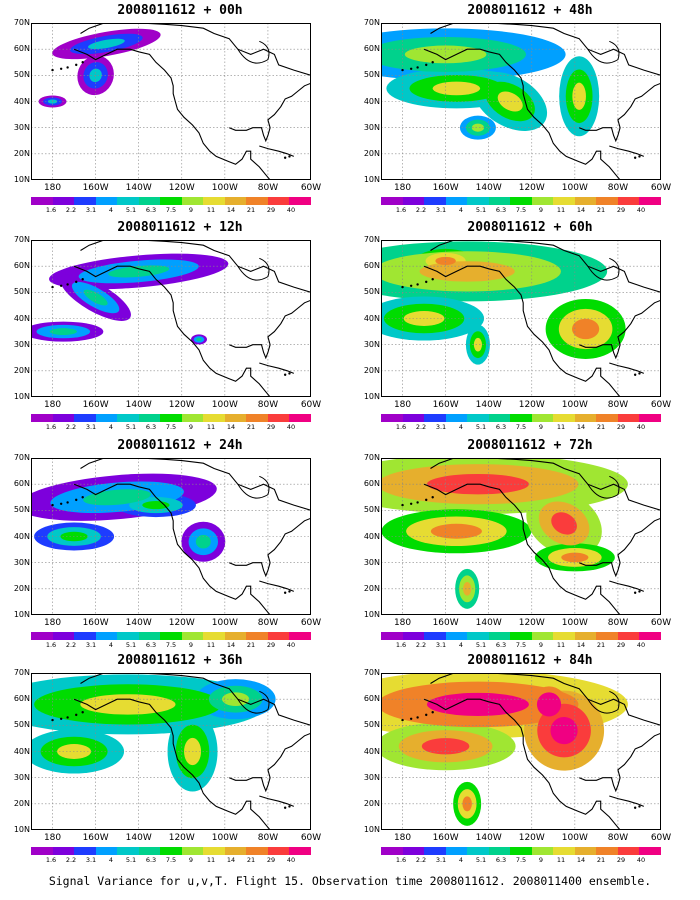 This screenshot has width=700, height=900. Describe the element at coordinates (21, 751) in the screenshot. I see `latitude-label: 40N` at that location.